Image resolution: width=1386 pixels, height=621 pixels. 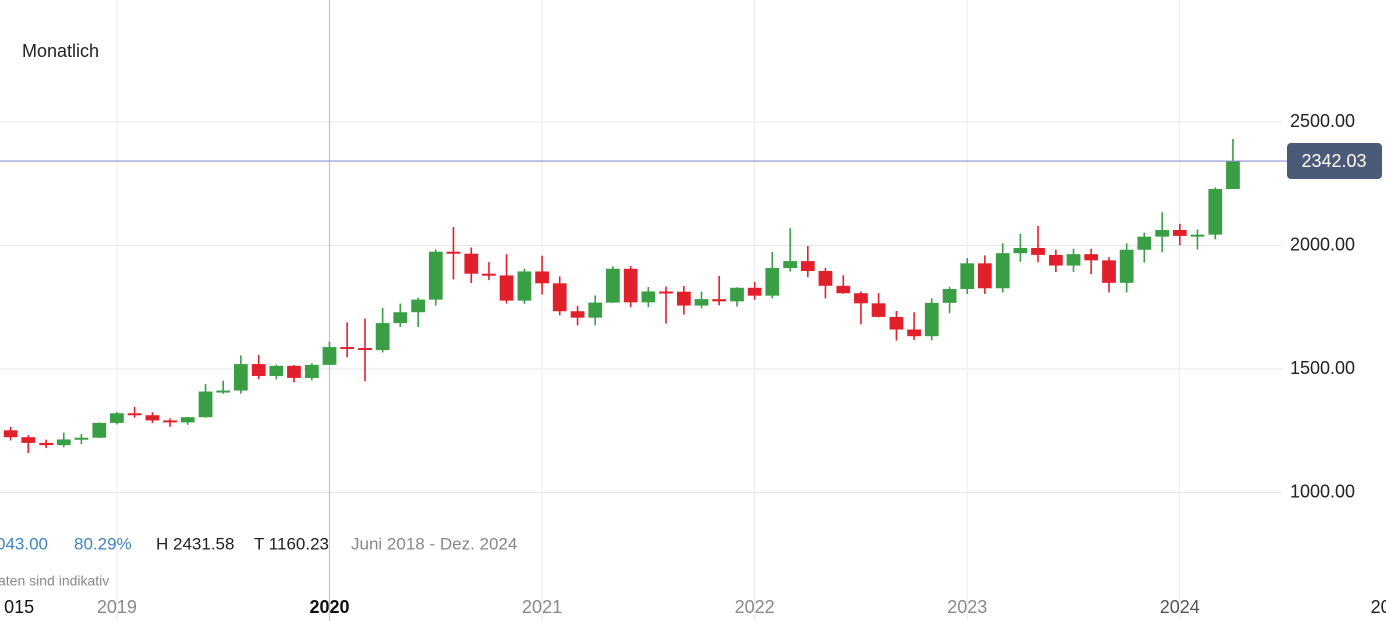 What do you see at coordinates (60, 51) in the screenshot?
I see `chart-title: Monatlich` at bounding box center [60, 51].